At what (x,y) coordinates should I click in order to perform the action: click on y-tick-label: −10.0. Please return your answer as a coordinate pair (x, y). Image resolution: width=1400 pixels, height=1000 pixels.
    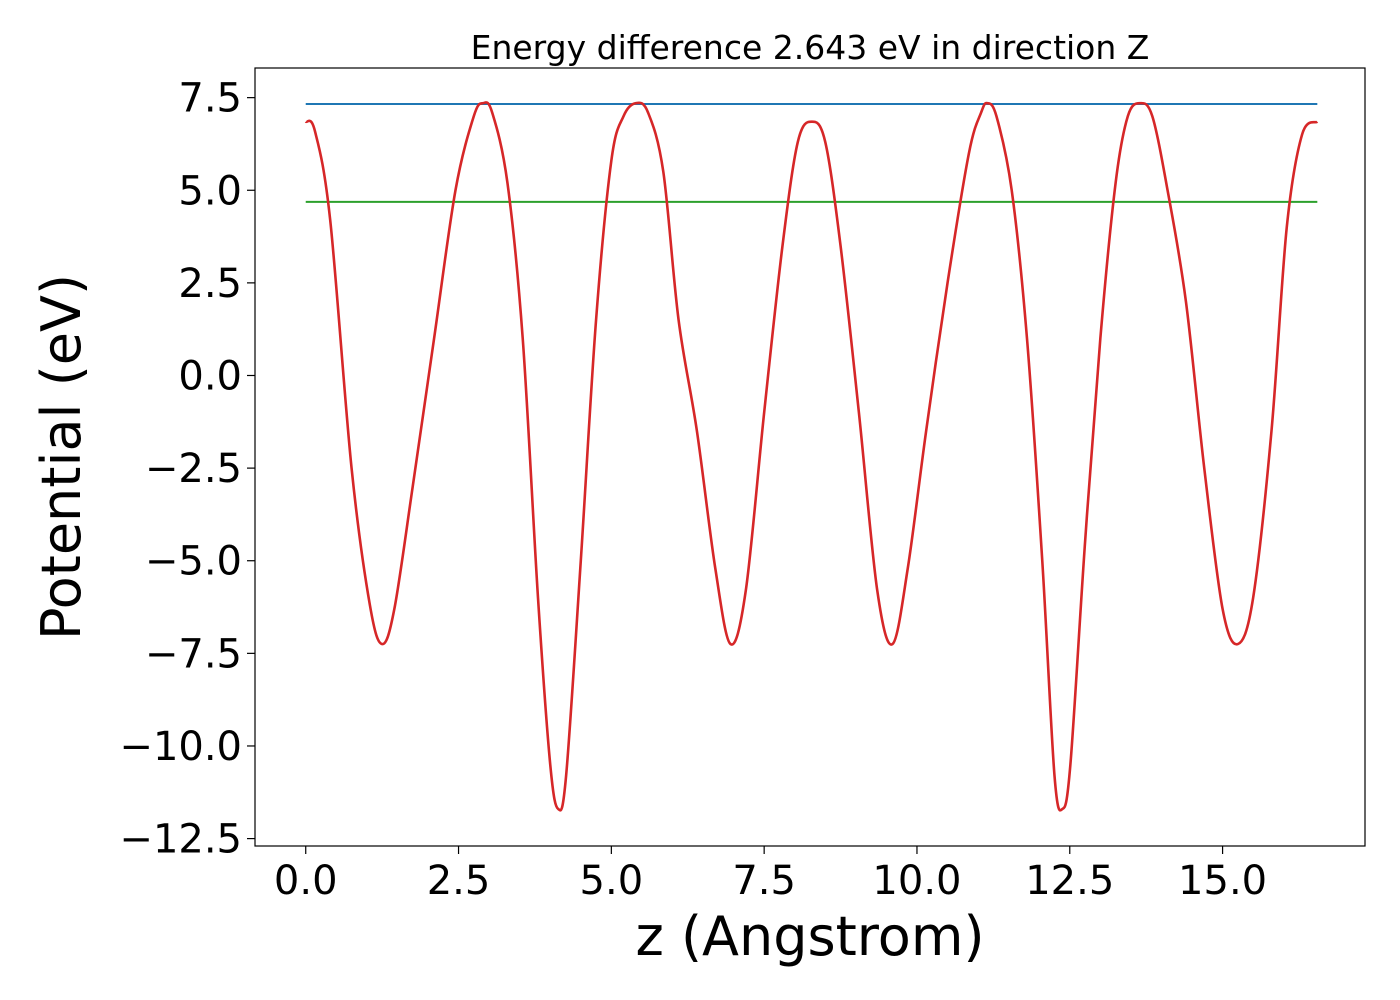
    Looking at the image, I should click on (180, 747).